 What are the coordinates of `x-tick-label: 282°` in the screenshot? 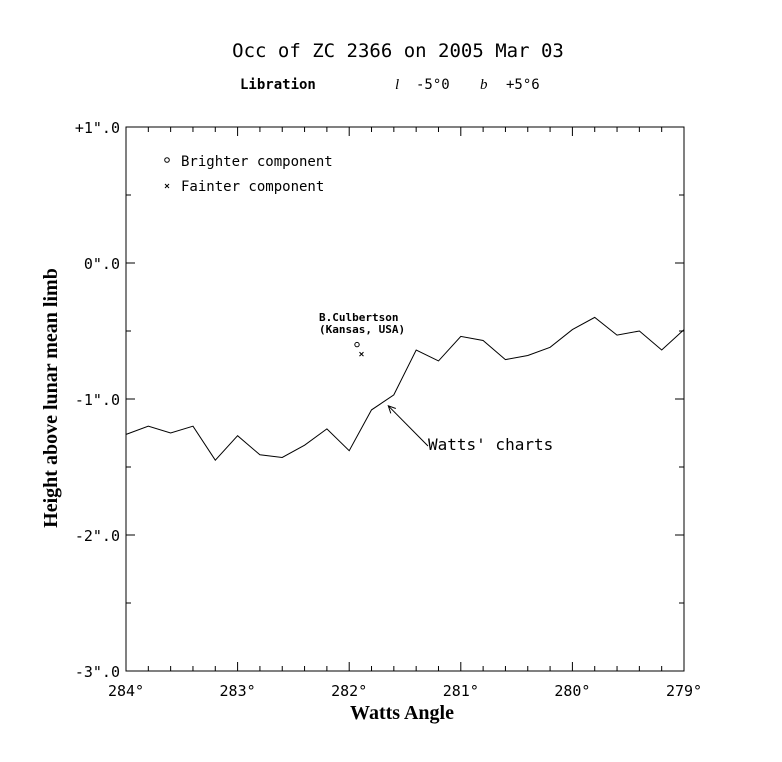 It's located at (349, 691).